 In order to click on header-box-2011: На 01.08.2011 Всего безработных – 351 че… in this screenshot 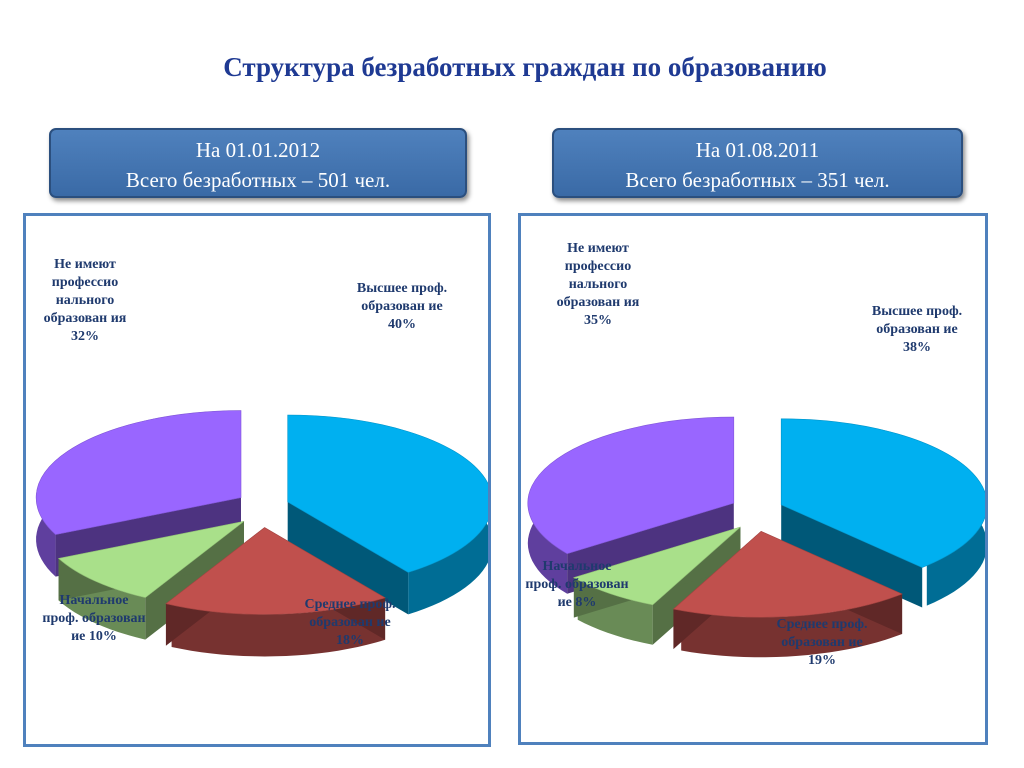, I will do `click(757, 163)`.